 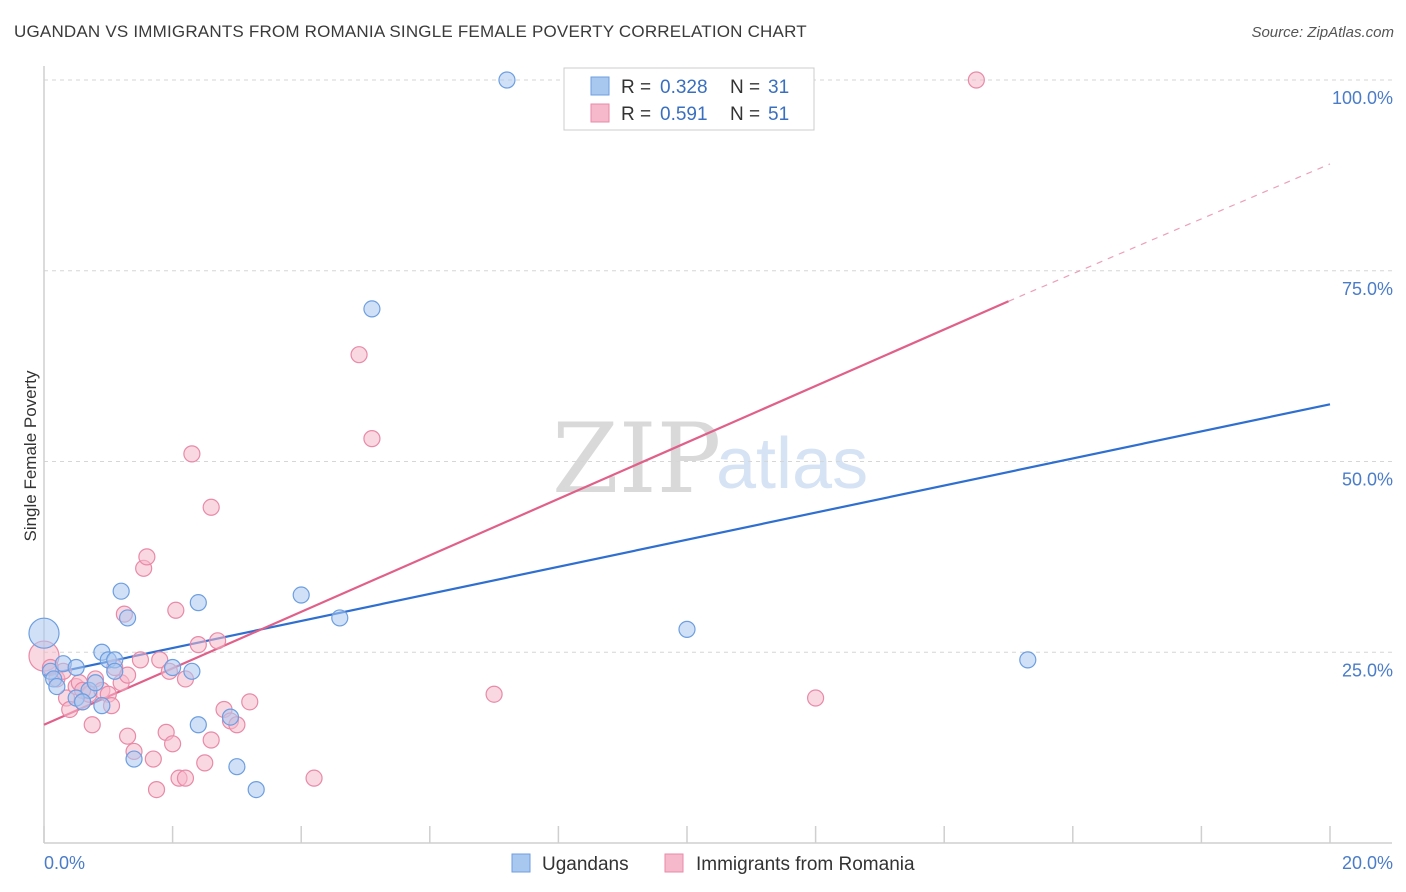 I want to click on series-legend: Ugandans Immigrants from Romania, so click(x=713, y=864).